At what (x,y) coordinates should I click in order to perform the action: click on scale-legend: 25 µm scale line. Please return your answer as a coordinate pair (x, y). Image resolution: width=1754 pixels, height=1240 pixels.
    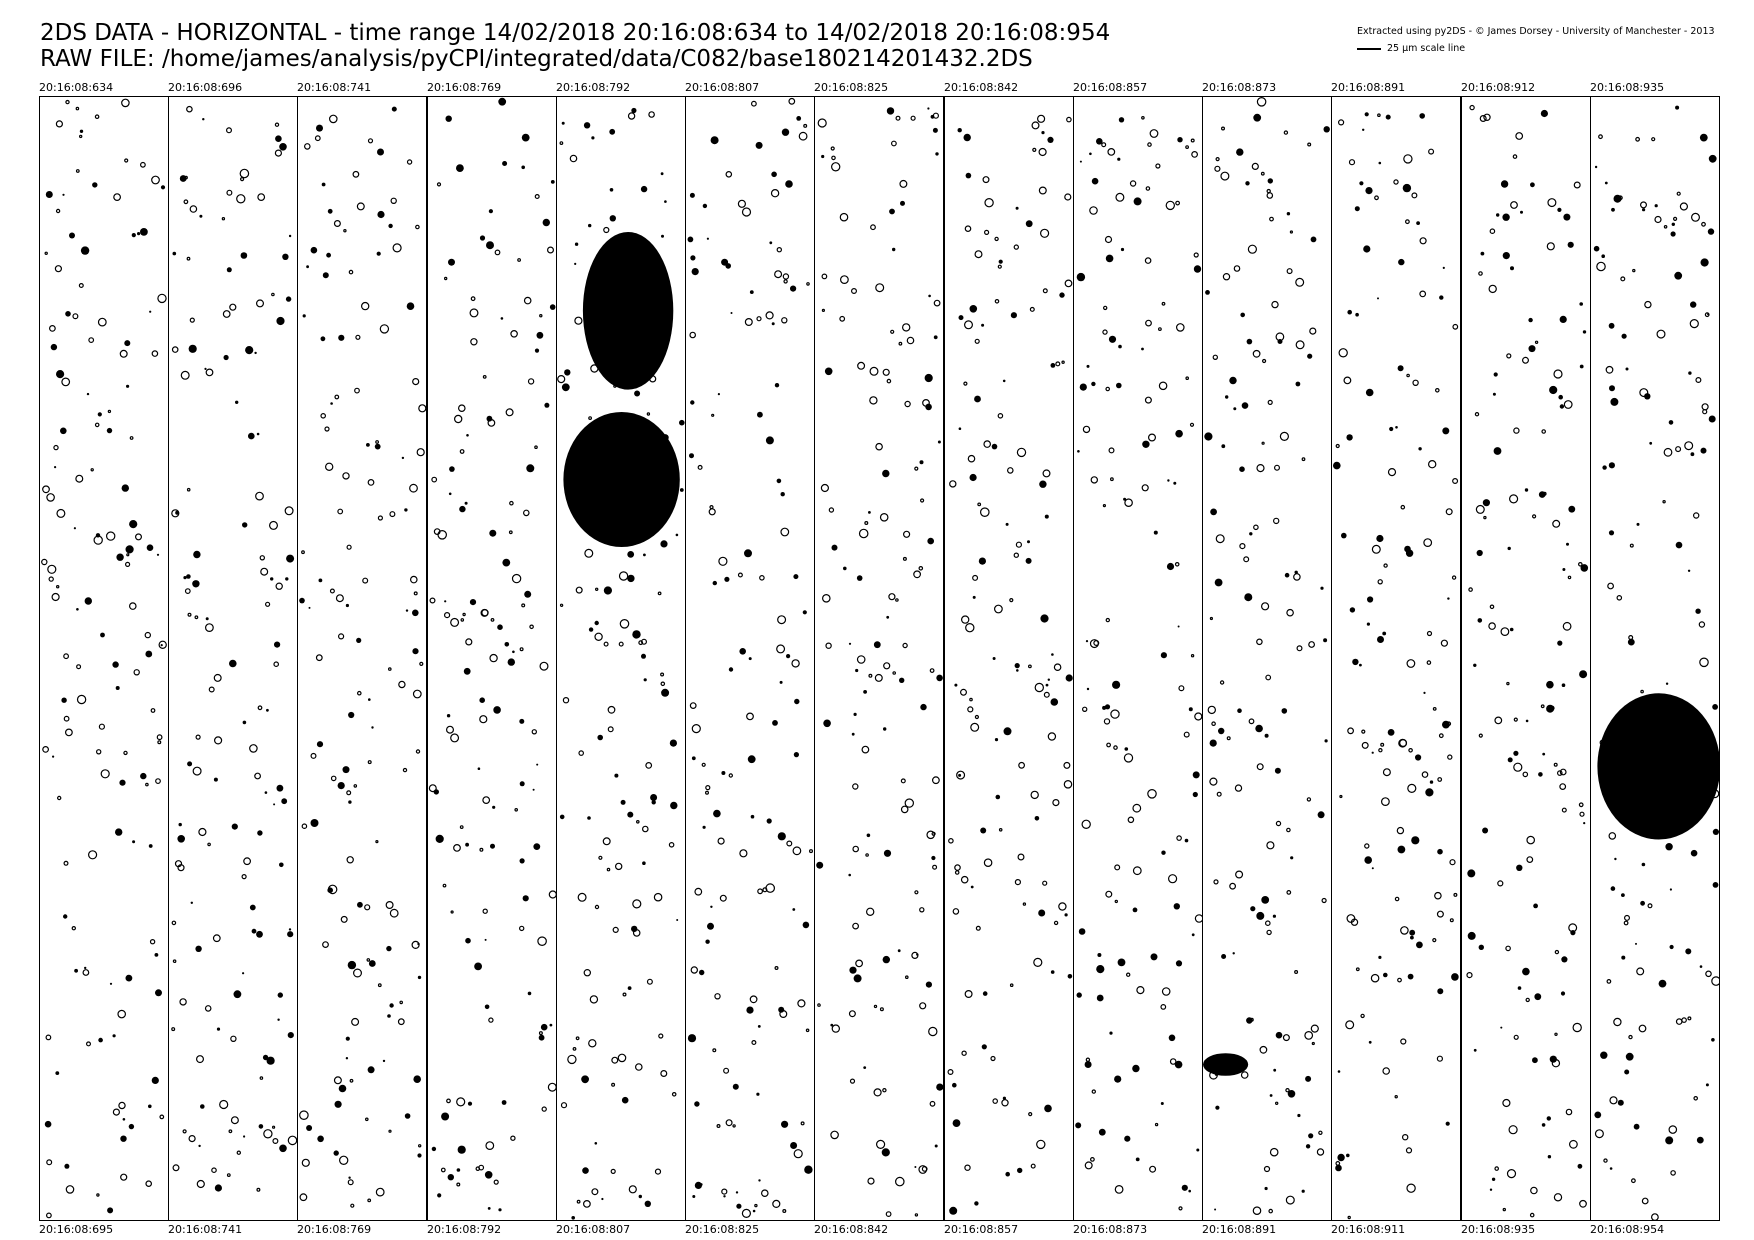
    Looking at the image, I should click on (1411, 48).